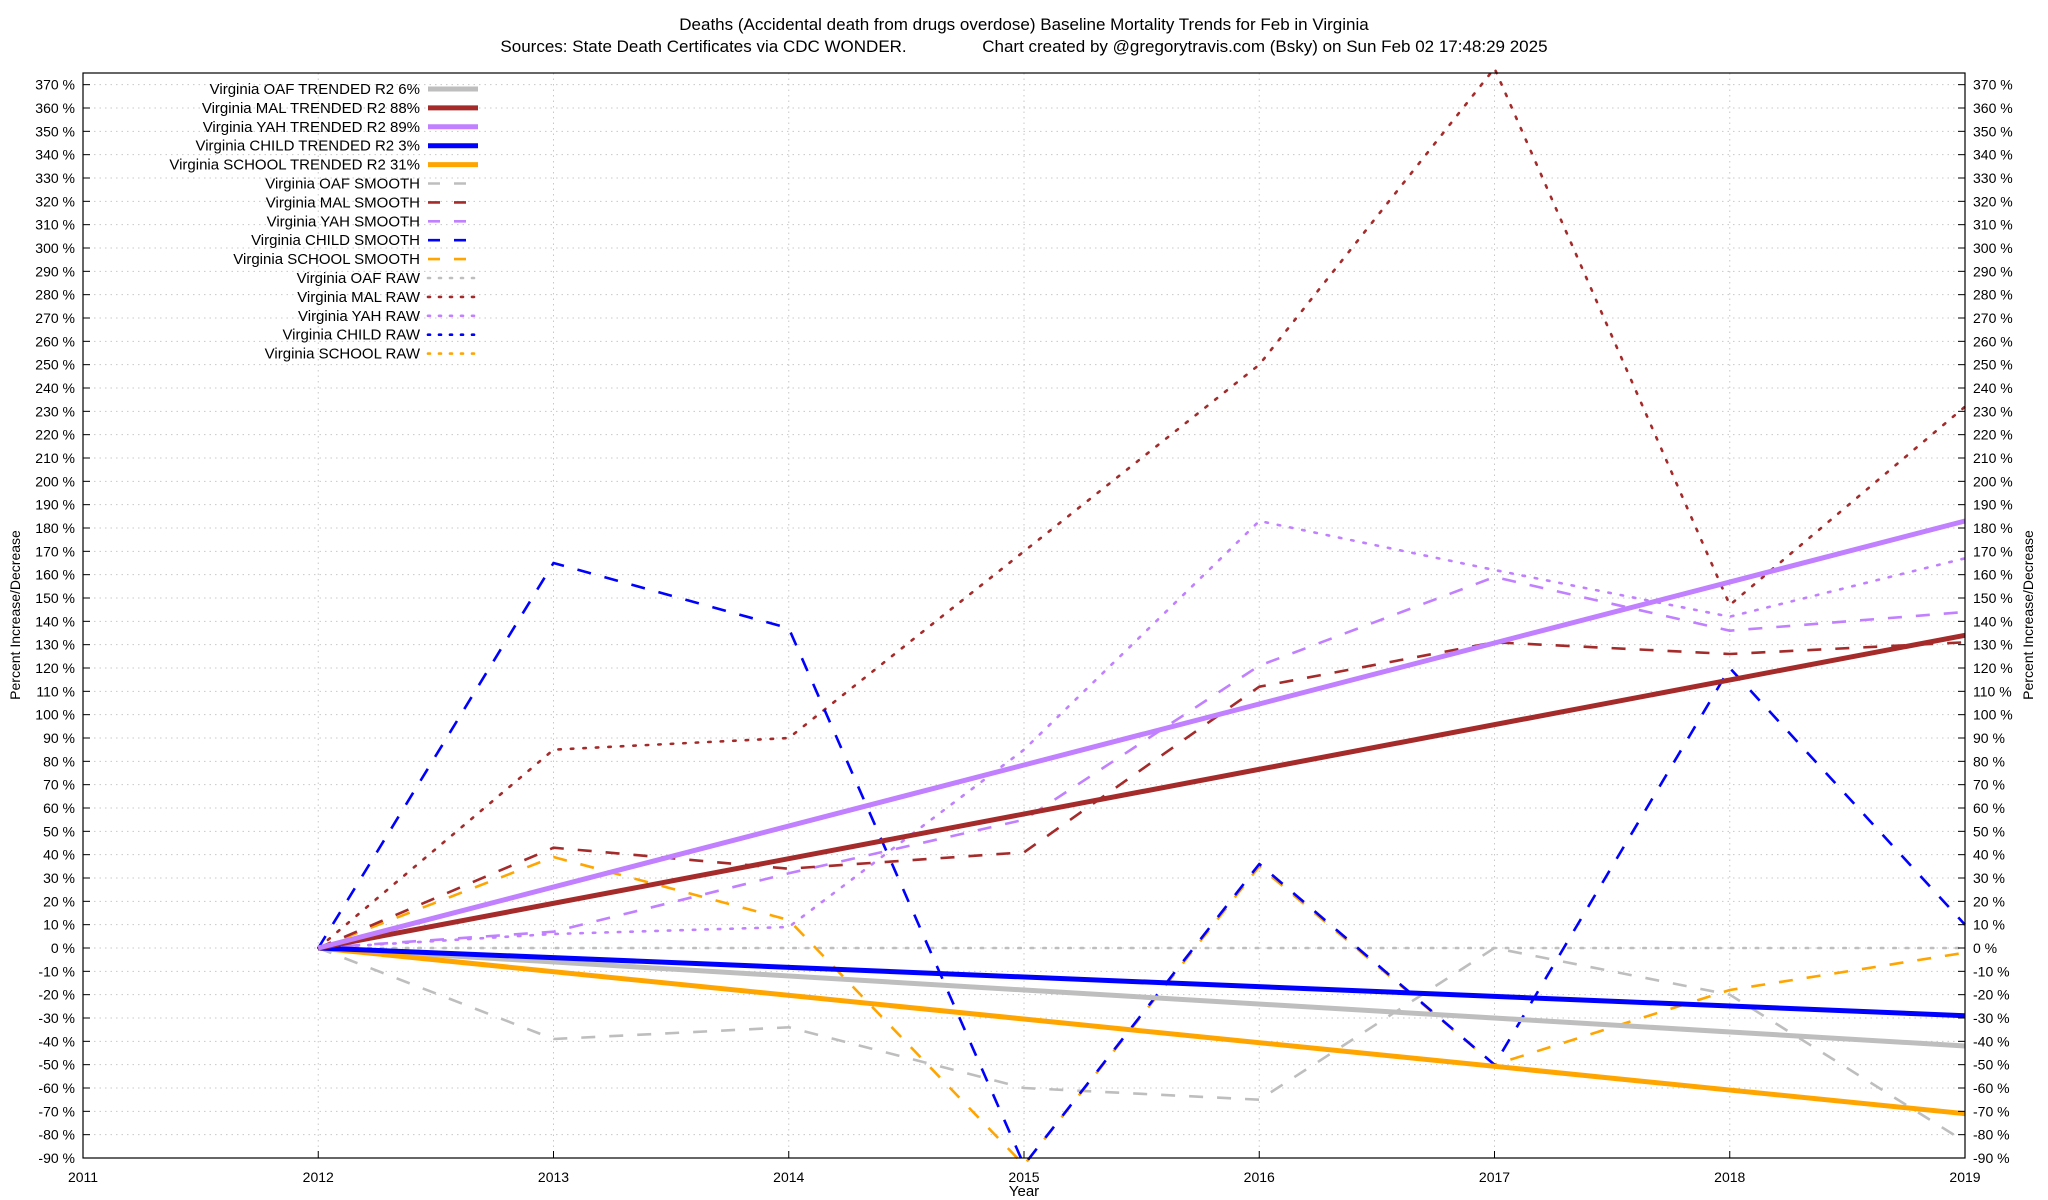 This screenshot has height=1200, width=2048. Describe the element at coordinates (335, 240) in the screenshot. I see `legend-label: Virginia CHILD SMOOTH` at that location.